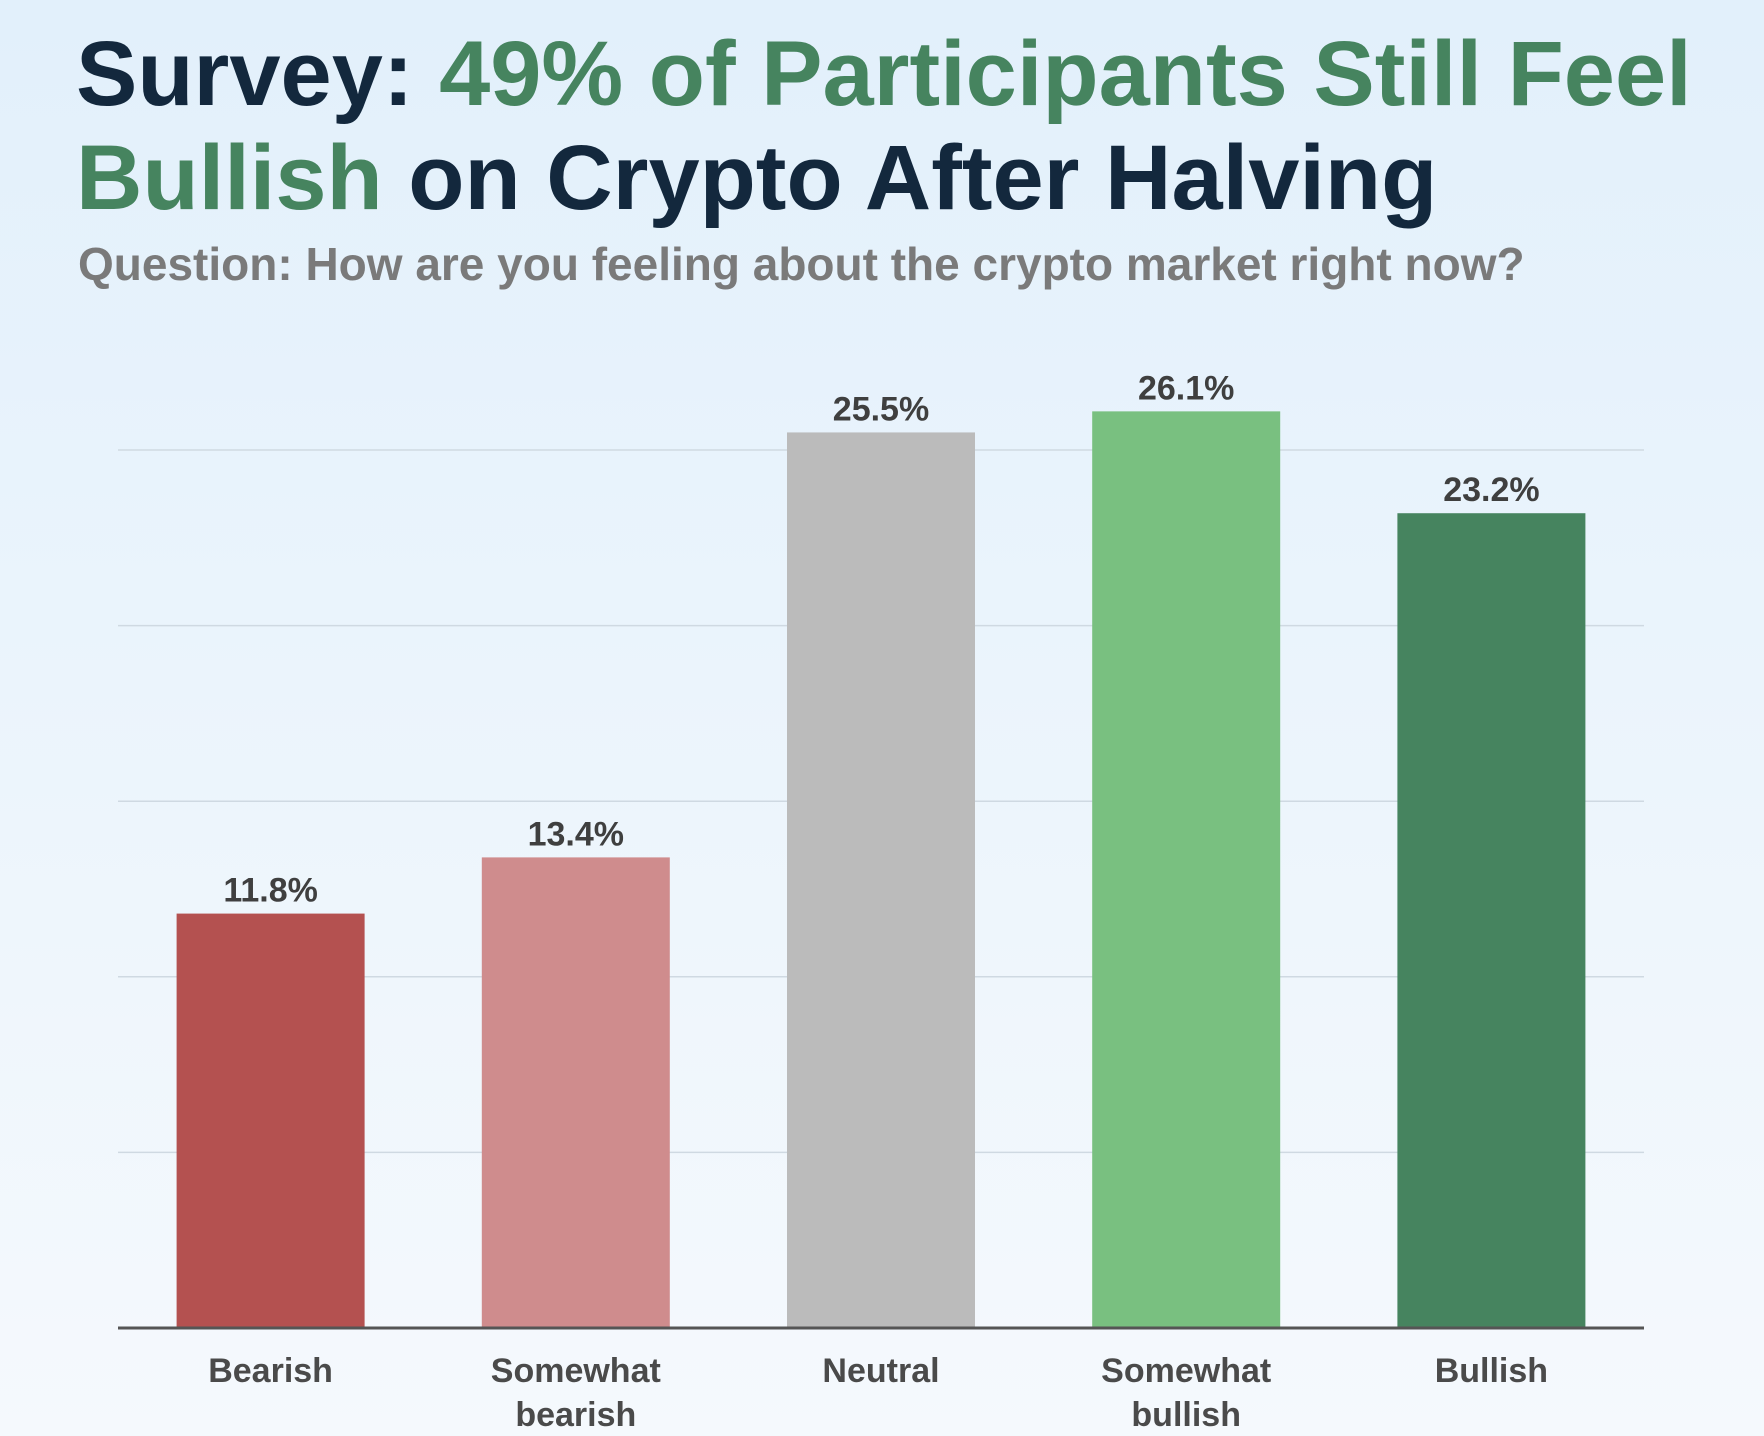 The width and height of the screenshot is (1764, 1436). What do you see at coordinates (884, 126) in the screenshot?
I see `title-highlight: 49% of Participants Still Feel Bullish` at bounding box center [884, 126].